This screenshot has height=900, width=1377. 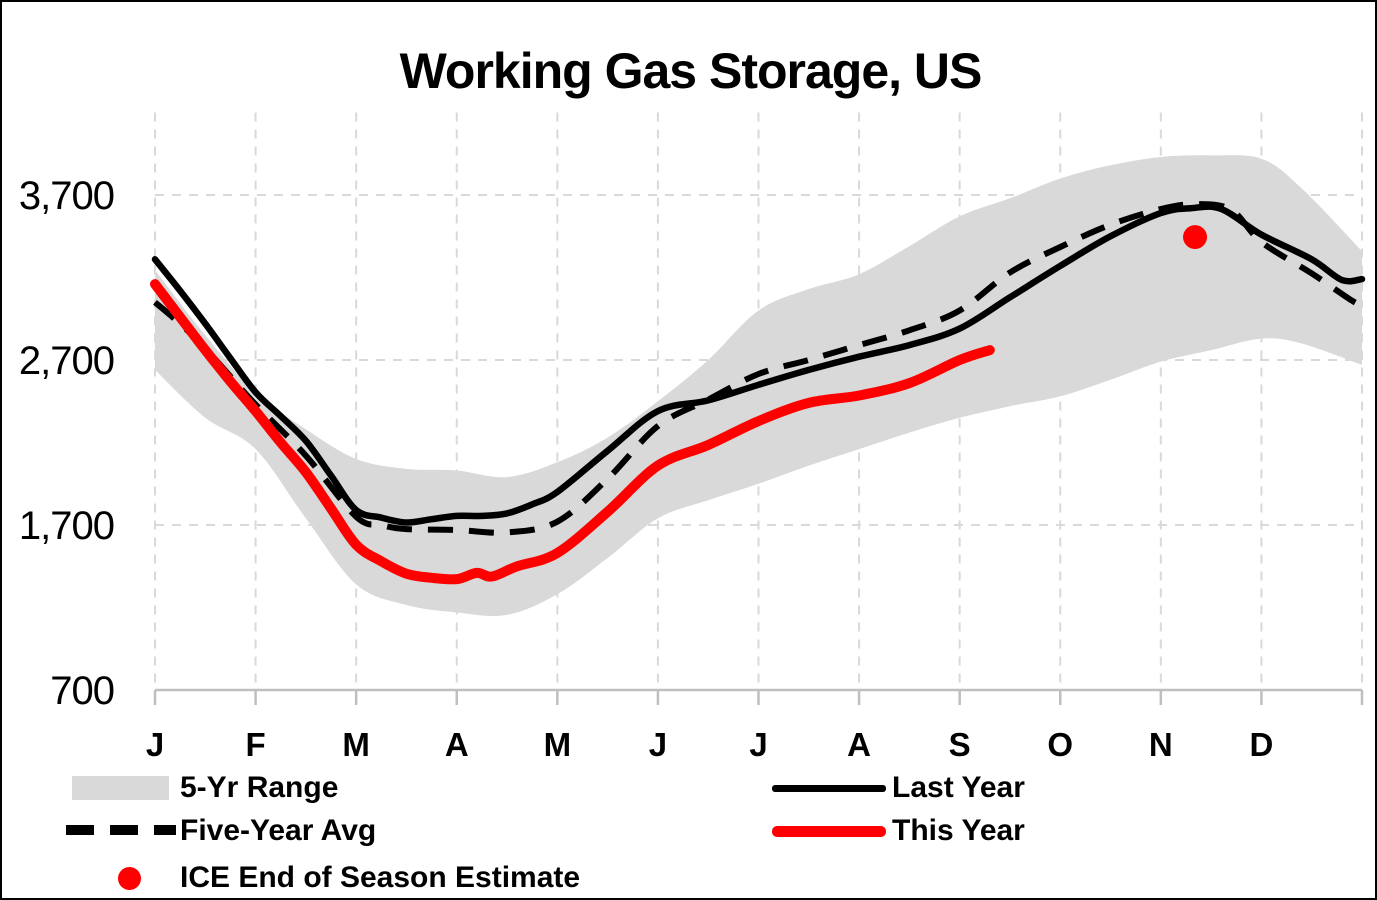 I want to click on legend-label-ice-estimate: ICE End of Season Estimate, so click(x=380, y=877).